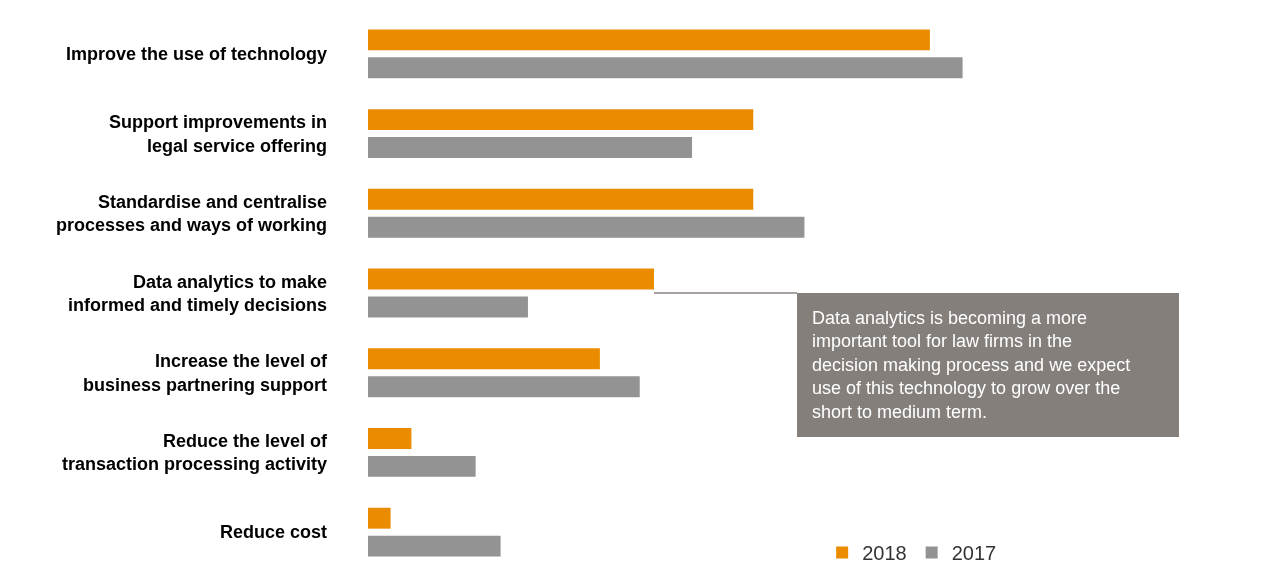  Describe the element at coordinates (273, 532) in the screenshot. I see `y-tick-label: Reduce cost` at that location.